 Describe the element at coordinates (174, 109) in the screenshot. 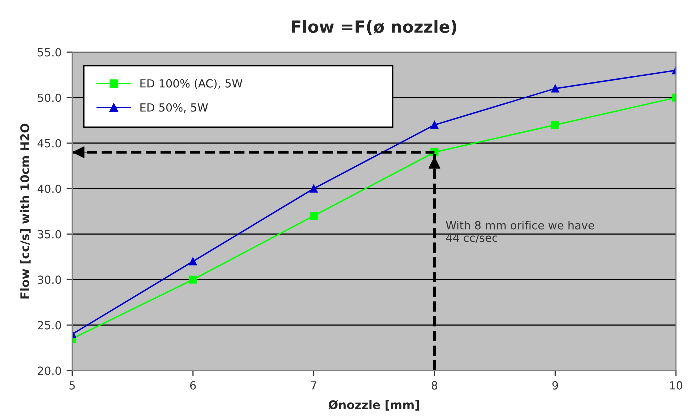

I see `legend-label: ED 50%, 5W` at that location.